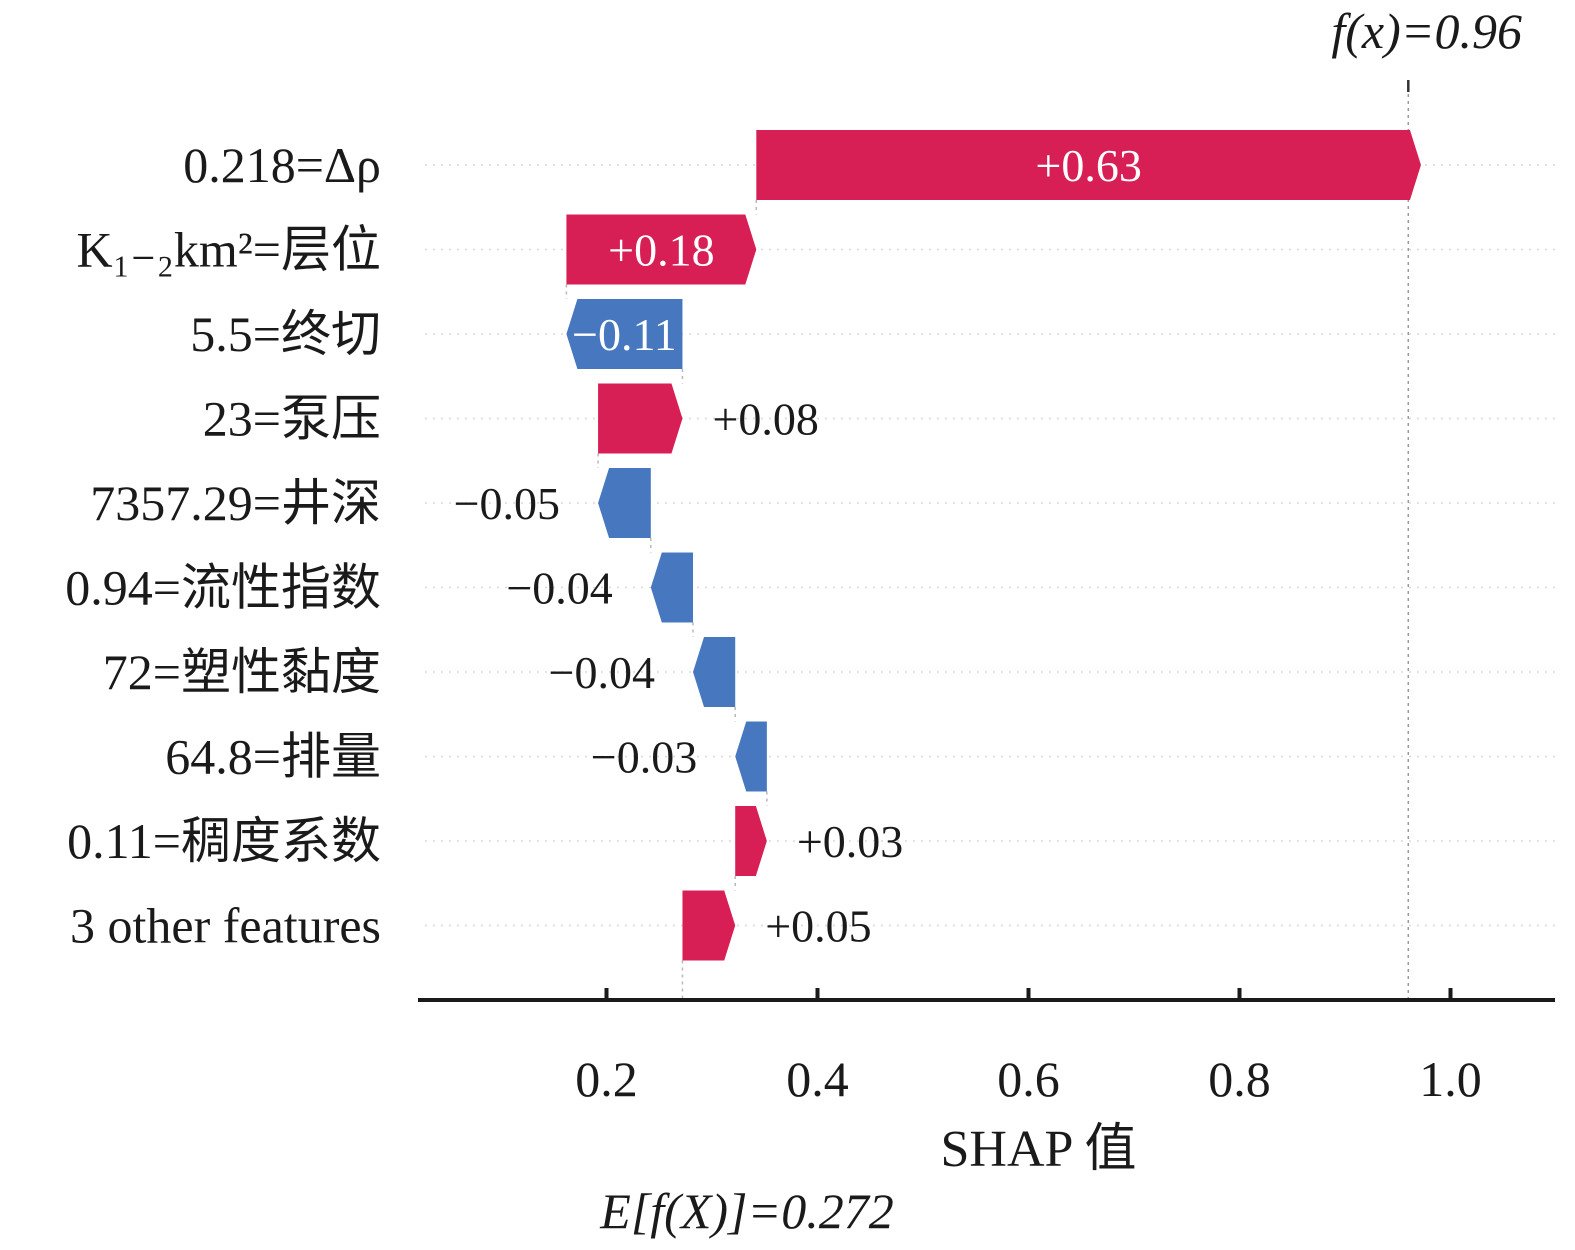 Image resolution: width=1575 pixels, height=1250 pixels. What do you see at coordinates (282, 165) in the screenshot?
I see `feature-label: 0.218=Δρ` at bounding box center [282, 165].